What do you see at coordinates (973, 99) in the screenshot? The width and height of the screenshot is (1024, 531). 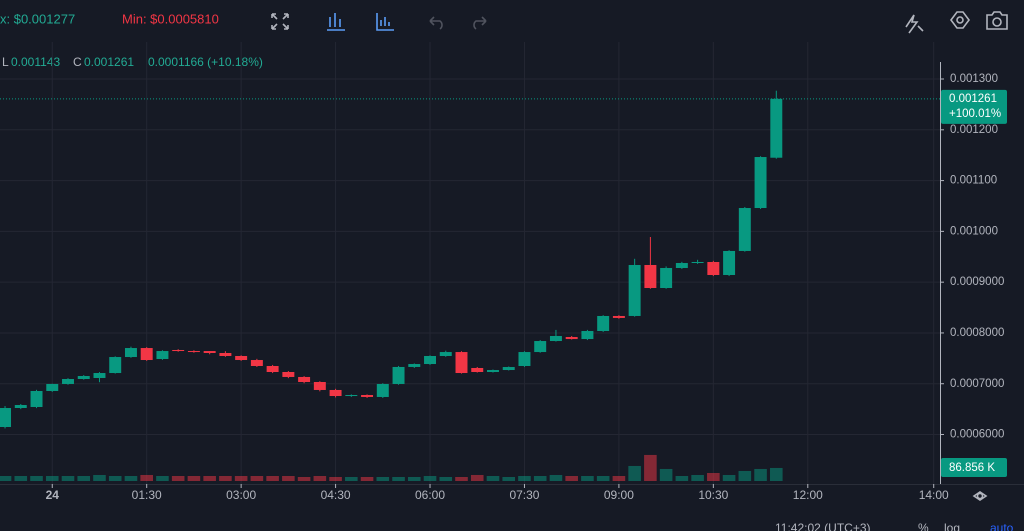 I see `last-price-label: 0.001261` at bounding box center [973, 99].